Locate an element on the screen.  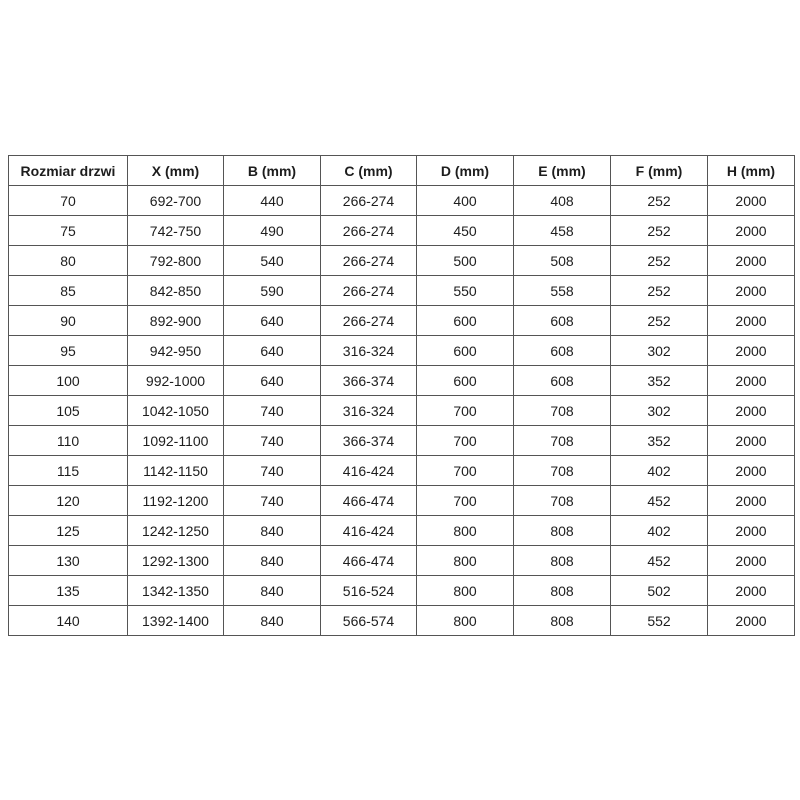
table-cell: 400 is located at coordinates (465, 200).